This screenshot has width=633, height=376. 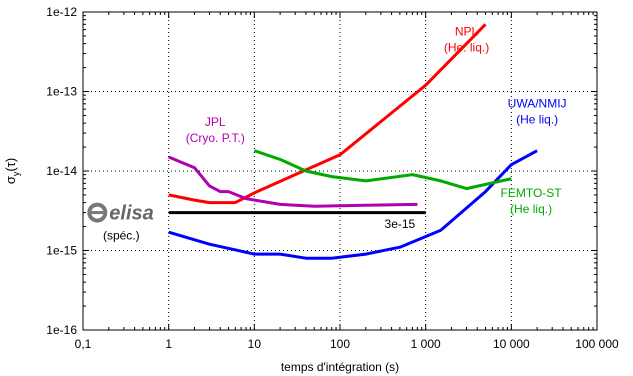 I want to click on series-annotation-lisa: 3e-15, so click(x=400, y=224).